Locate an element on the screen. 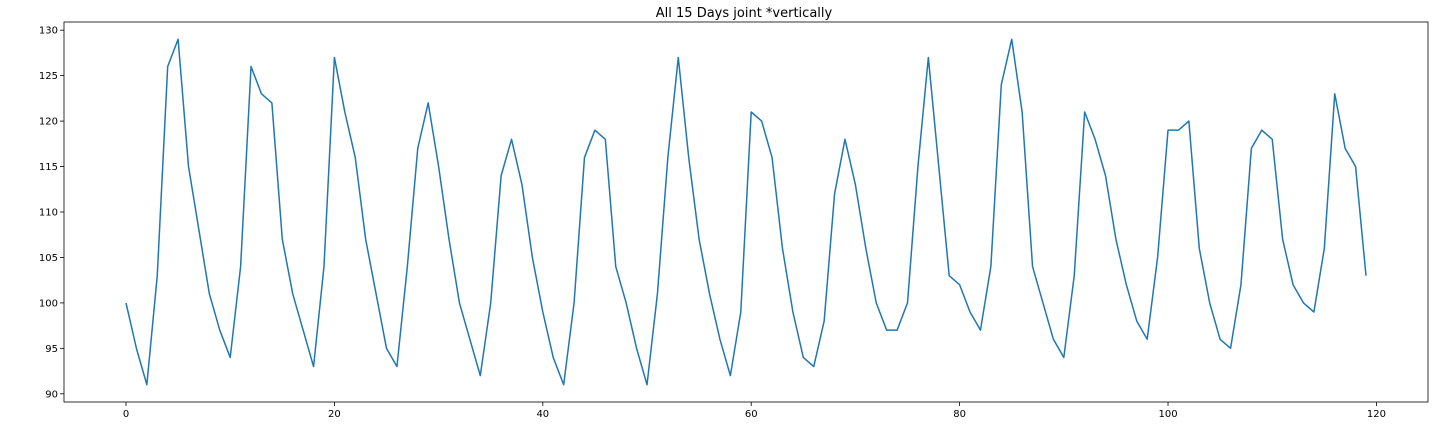  x-tick-label: 100 is located at coordinates (1167, 414).